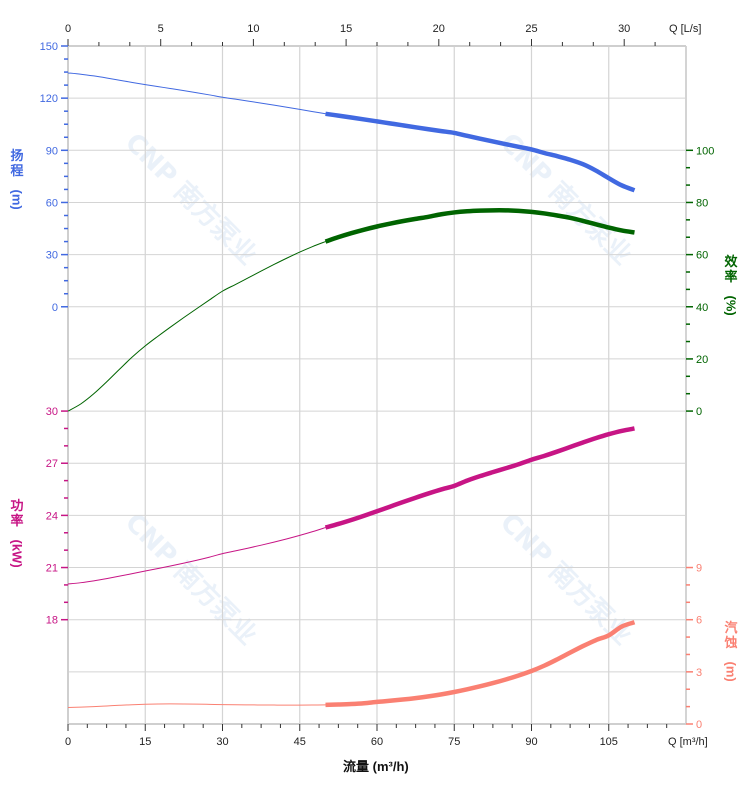 Image resolution: width=752 pixels, height=797 pixels. Describe the element at coordinates (439, 29) in the screenshot. I see `top-x-tick-label: 20` at that location.